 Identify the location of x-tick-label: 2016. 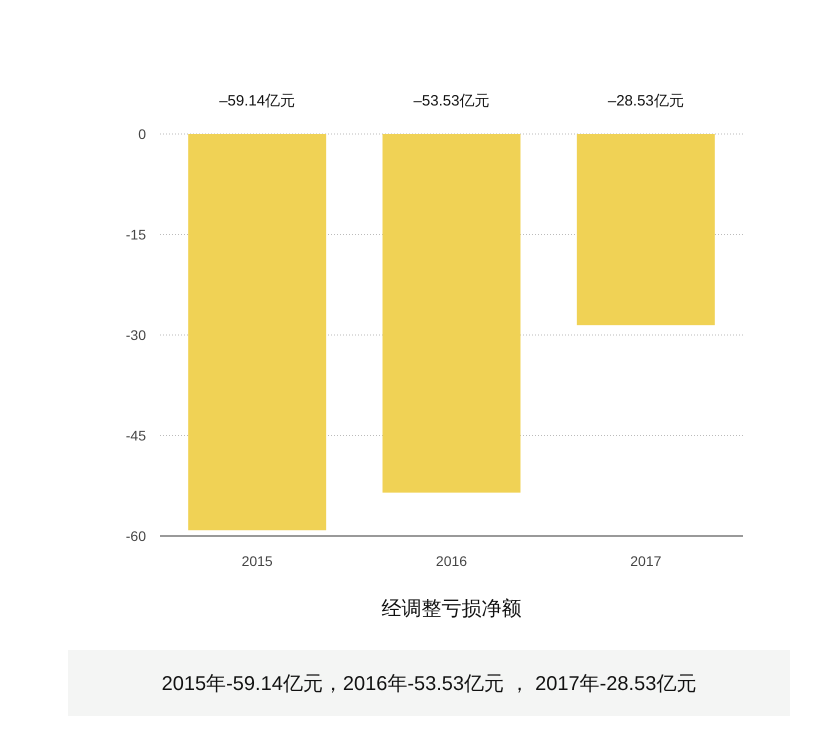
(452, 560).